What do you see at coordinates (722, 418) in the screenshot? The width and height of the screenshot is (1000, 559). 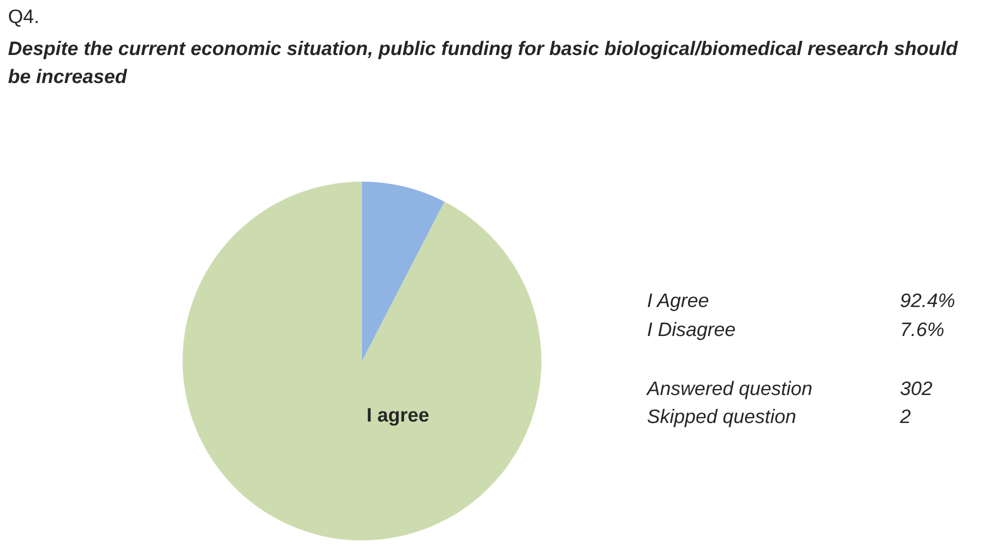 I see `text: Skipped question` at bounding box center [722, 418].